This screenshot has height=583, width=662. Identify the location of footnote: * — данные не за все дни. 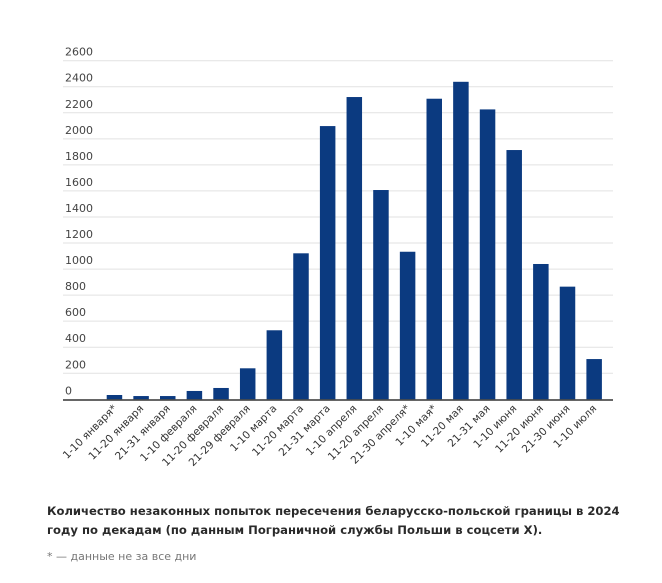
(122, 556).